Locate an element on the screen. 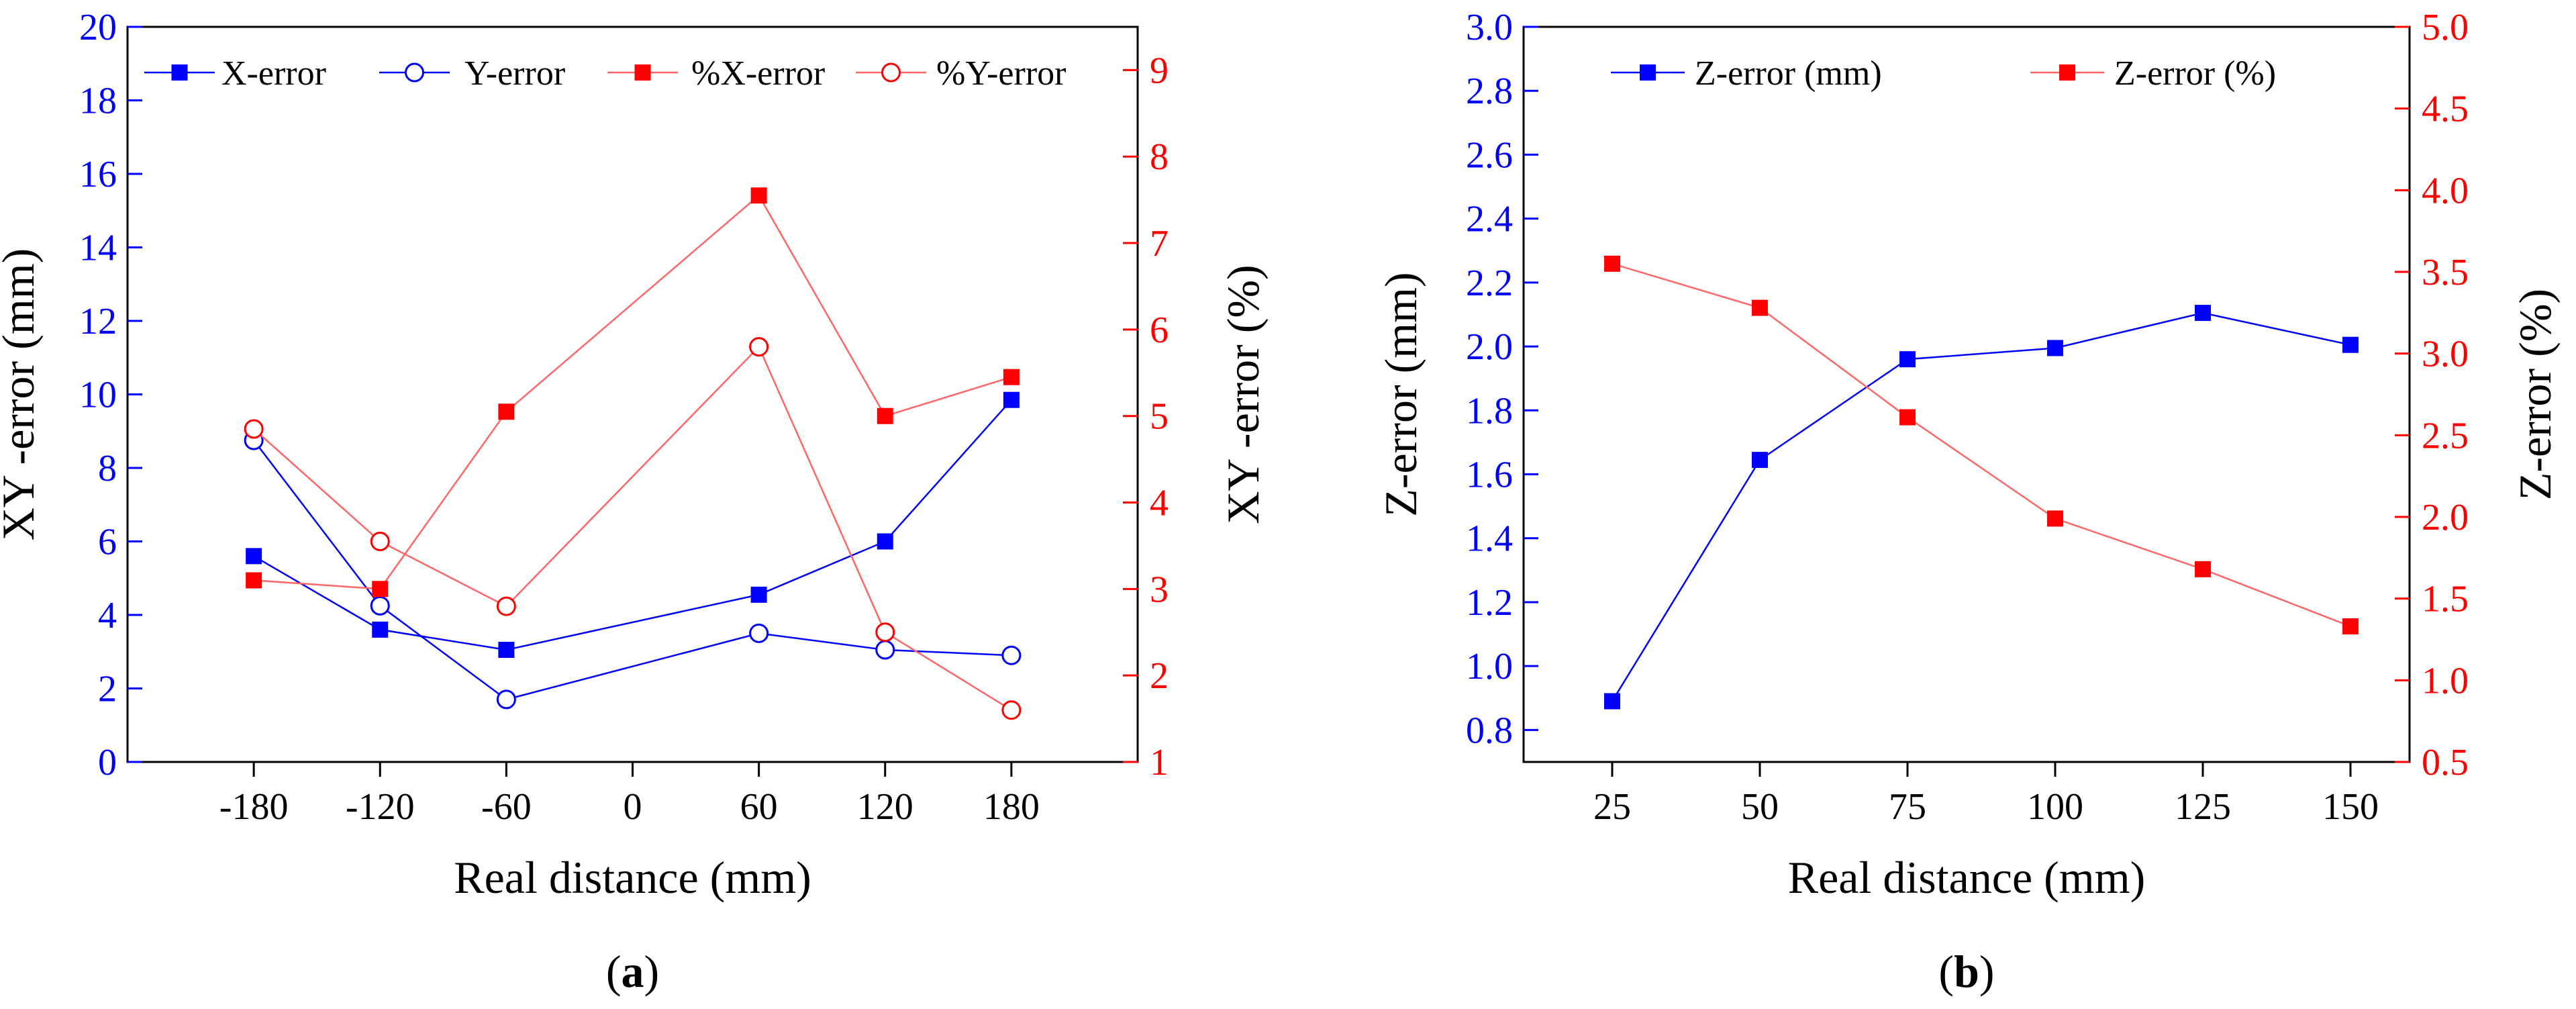  y-tick-label: 1.4 is located at coordinates (1489, 539).